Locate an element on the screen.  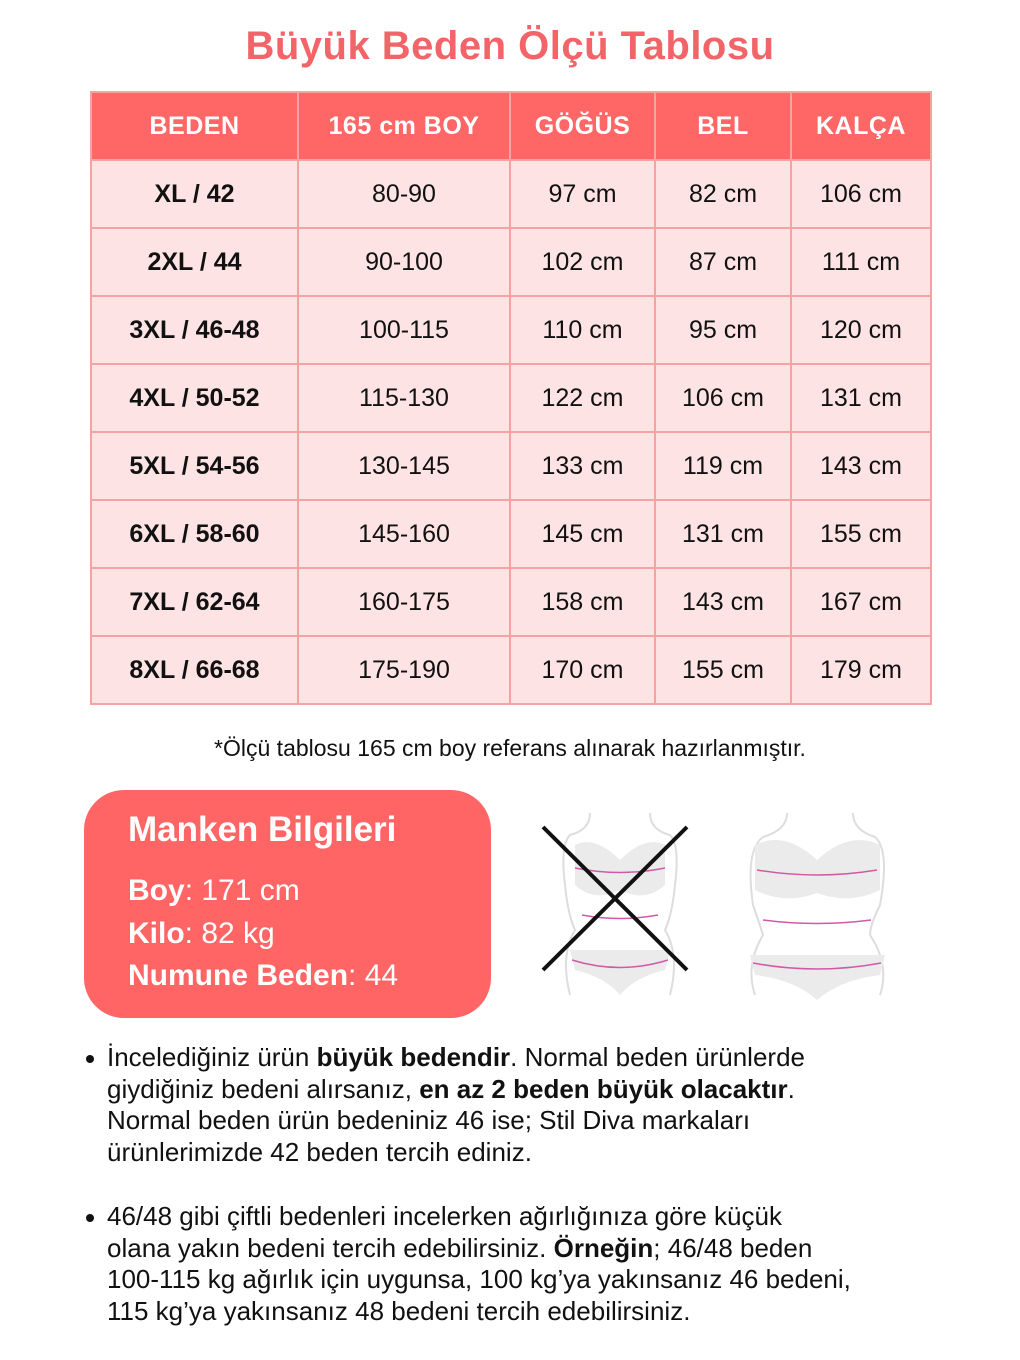
column-header: BEDEN is located at coordinates (194, 126).